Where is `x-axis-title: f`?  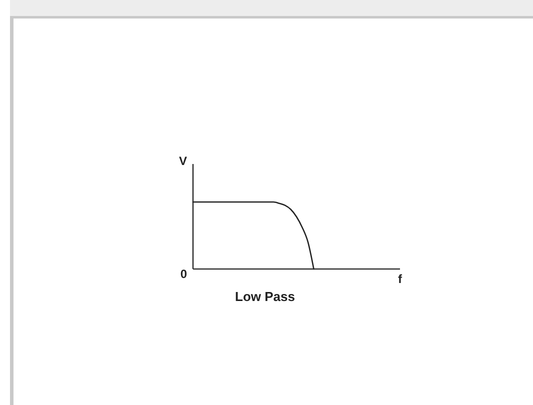
x-axis-title: f is located at coordinates (400, 279).